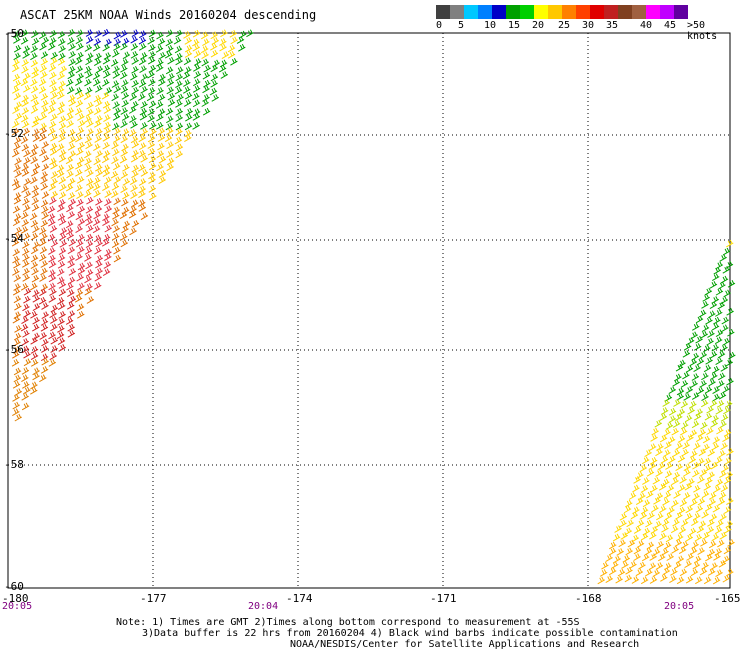 The image size is (740, 650). Describe the element at coordinates (14, 33) in the screenshot. I see `lat-label: -50` at that location.